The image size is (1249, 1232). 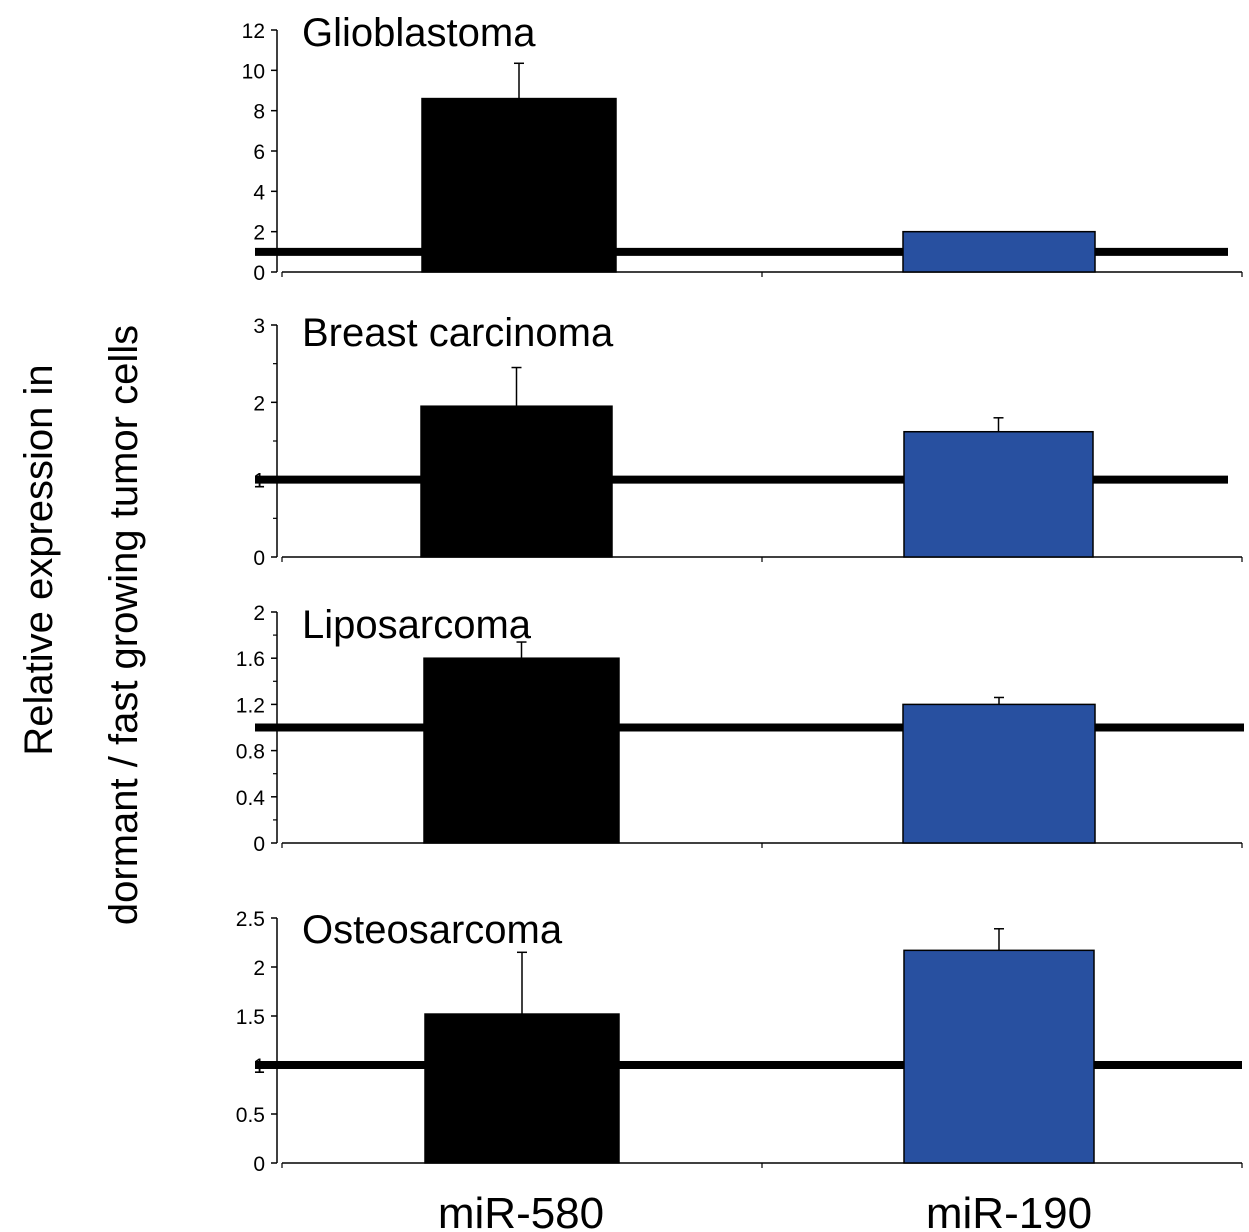 What do you see at coordinates (259, 152) in the screenshot?
I see `y-tick-label: 6` at bounding box center [259, 152].